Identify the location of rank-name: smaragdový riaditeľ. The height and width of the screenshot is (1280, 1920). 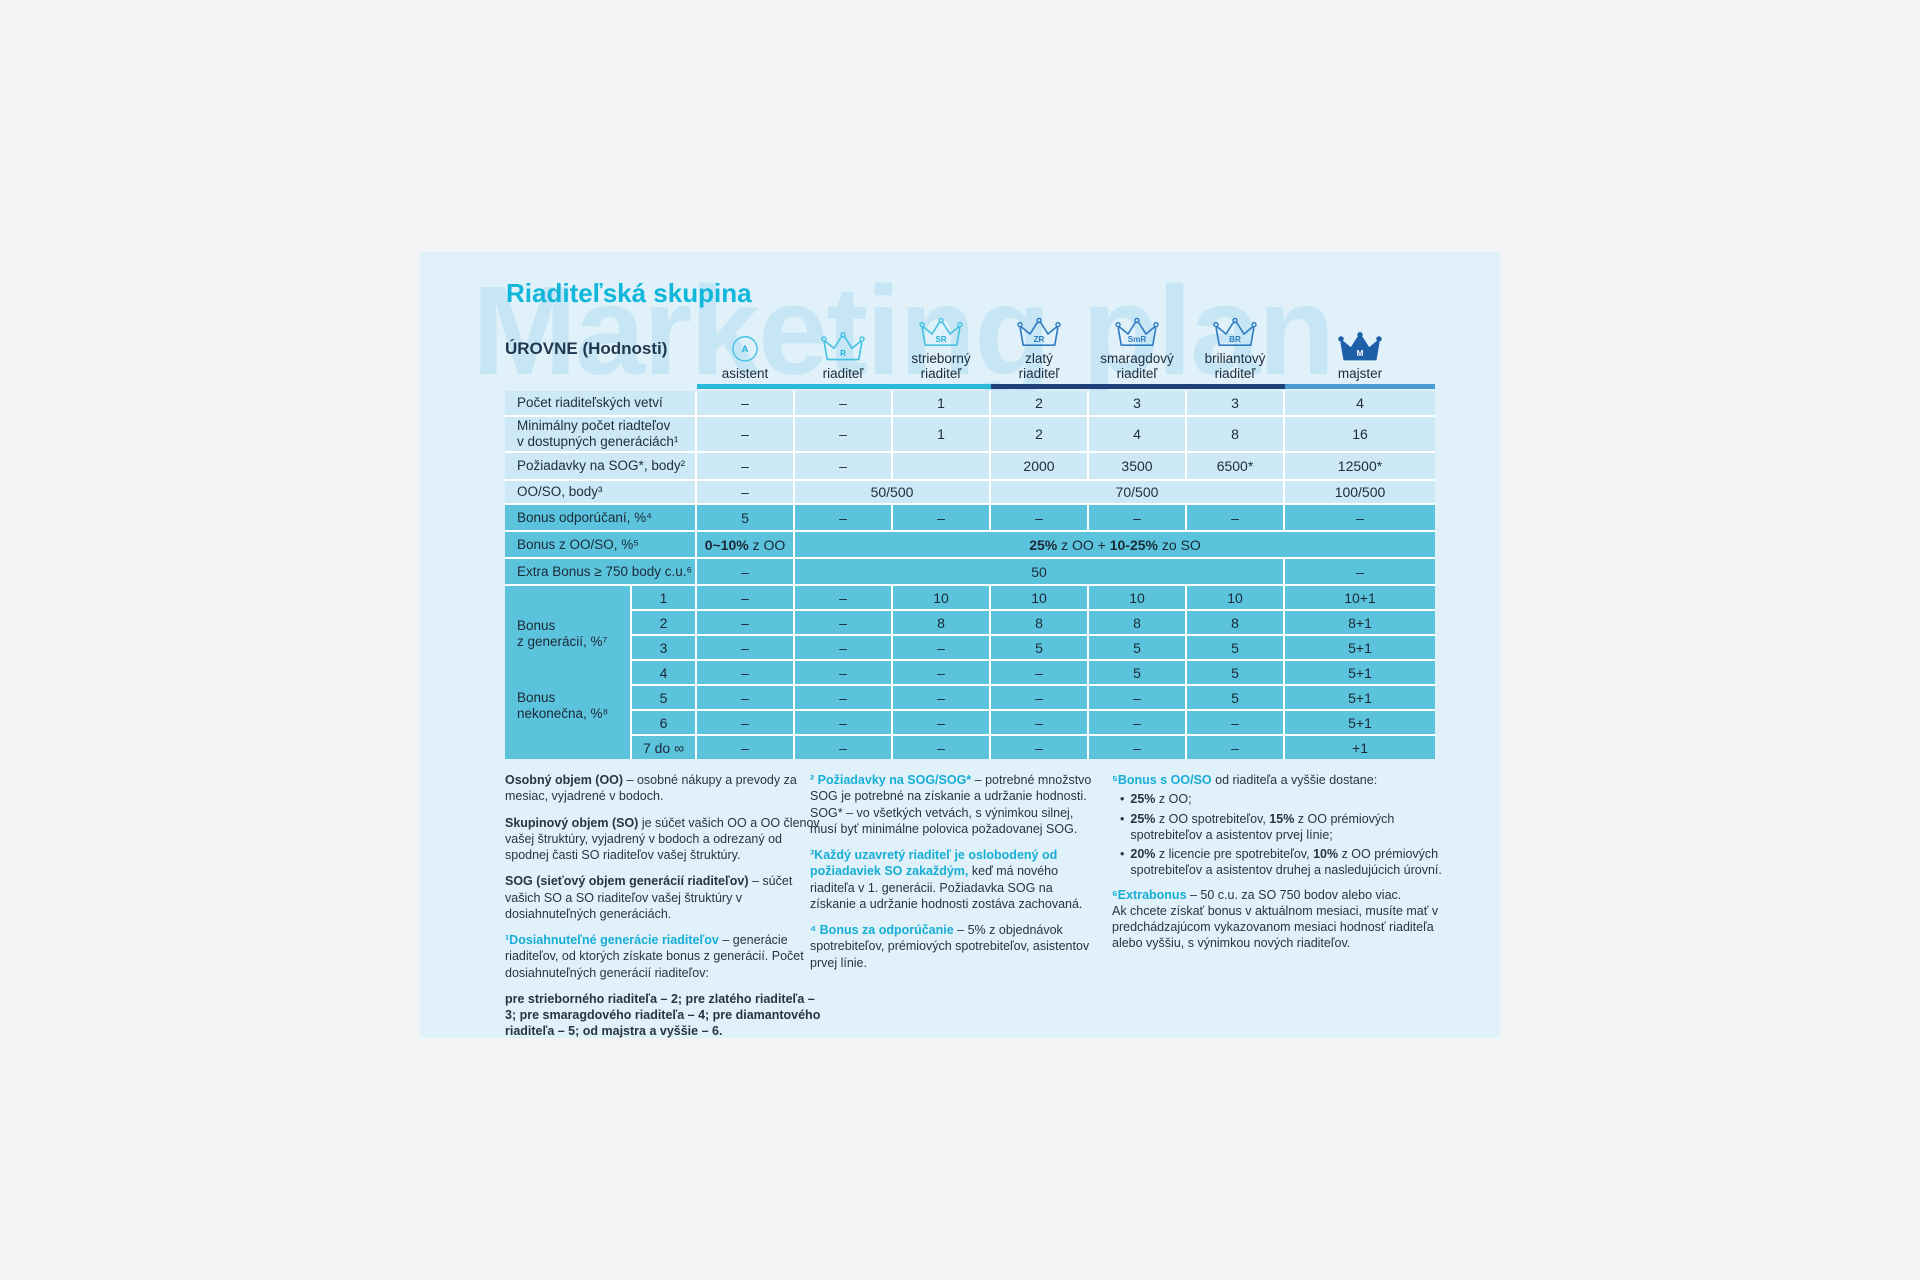
(1137, 366).